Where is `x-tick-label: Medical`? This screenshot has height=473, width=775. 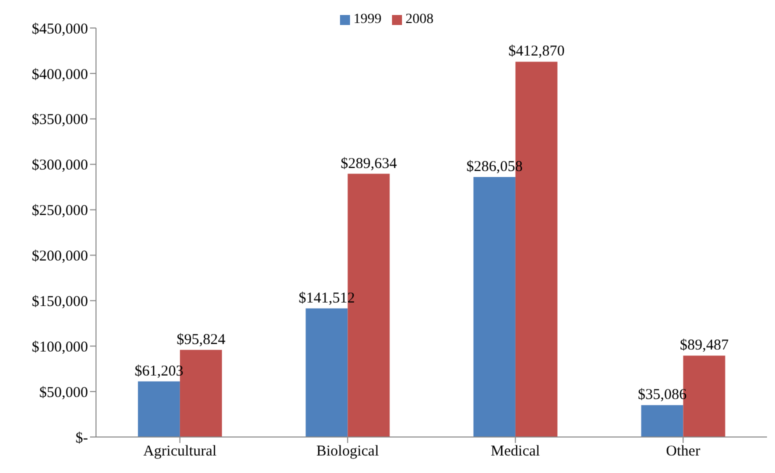 x-tick-label: Medical is located at coordinates (515, 452).